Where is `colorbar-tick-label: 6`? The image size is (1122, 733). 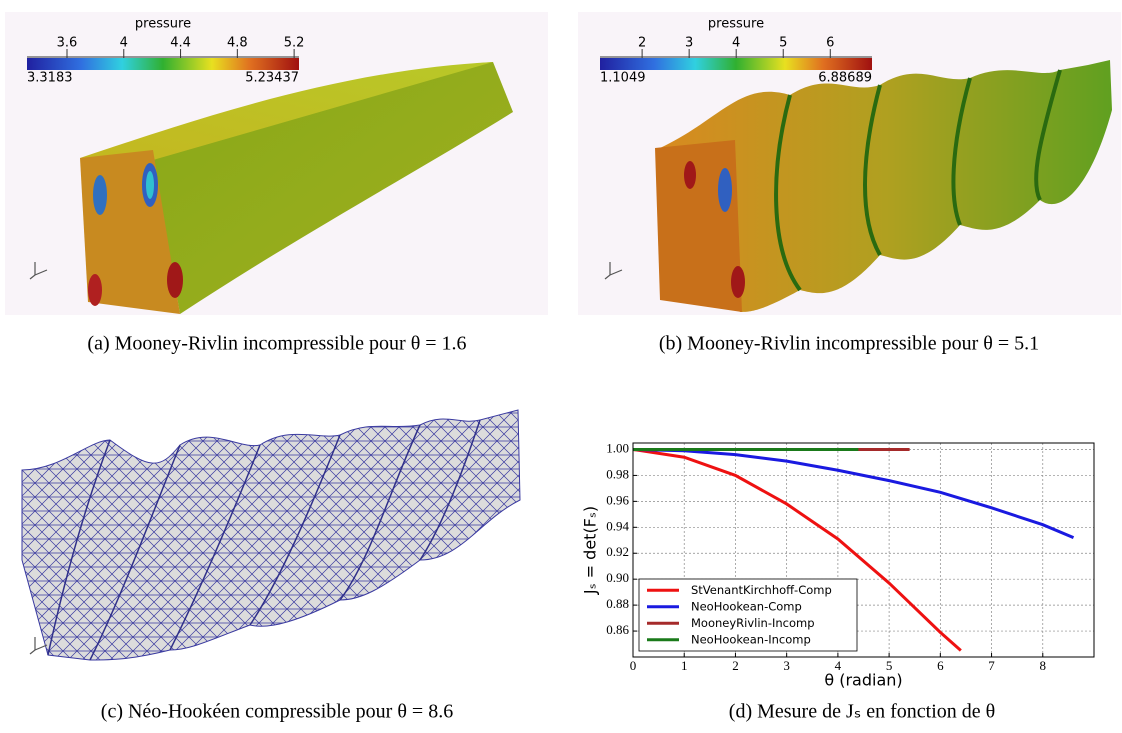
colorbar-tick-label: 6 is located at coordinates (830, 43).